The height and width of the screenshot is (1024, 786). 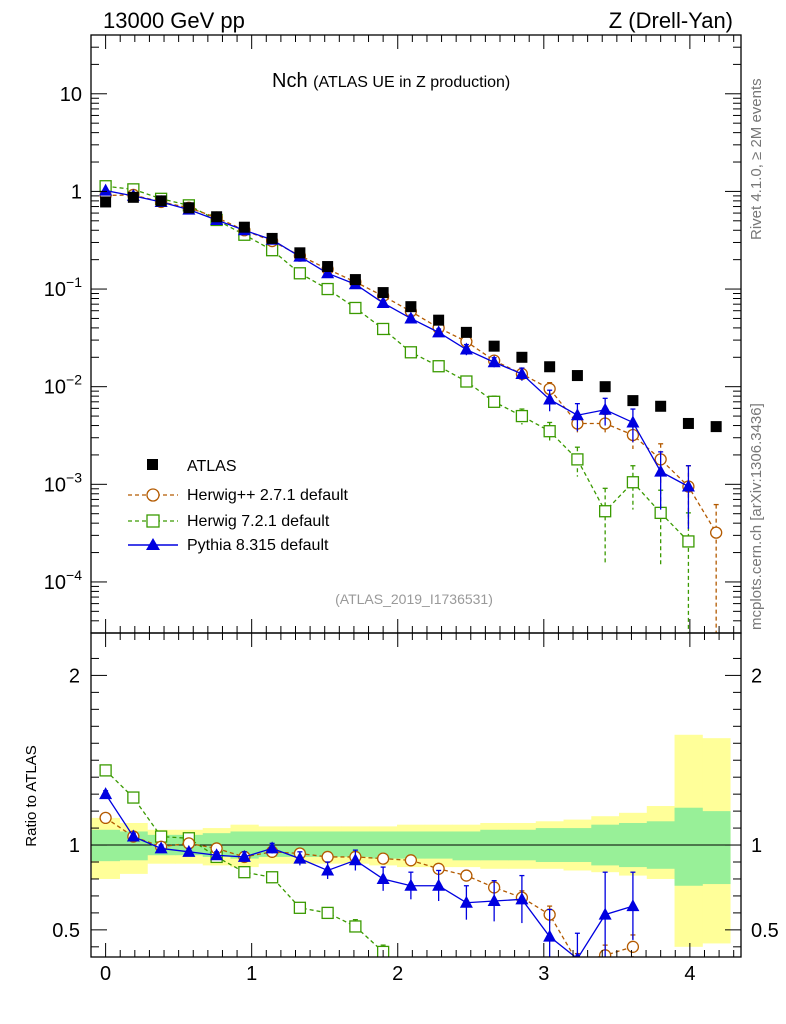 What do you see at coordinates (414, 599) in the screenshot?
I see `analysis-label: (ATLAS_2019_I1736531)` at bounding box center [414, 599].